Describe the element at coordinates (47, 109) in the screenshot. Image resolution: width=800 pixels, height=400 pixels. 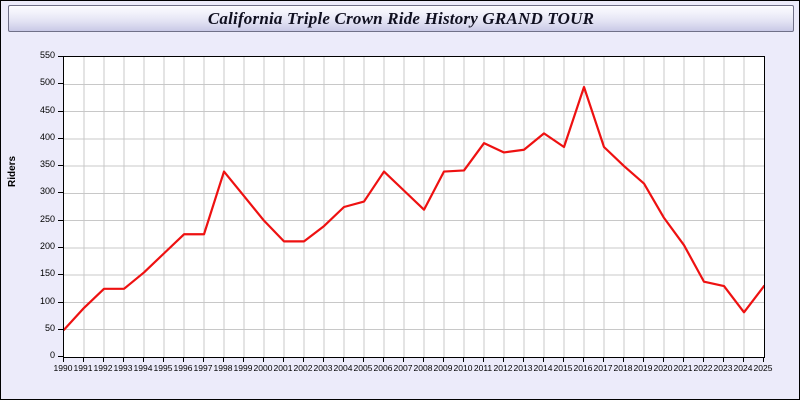
I see `y-tick-label: 450` at that location.